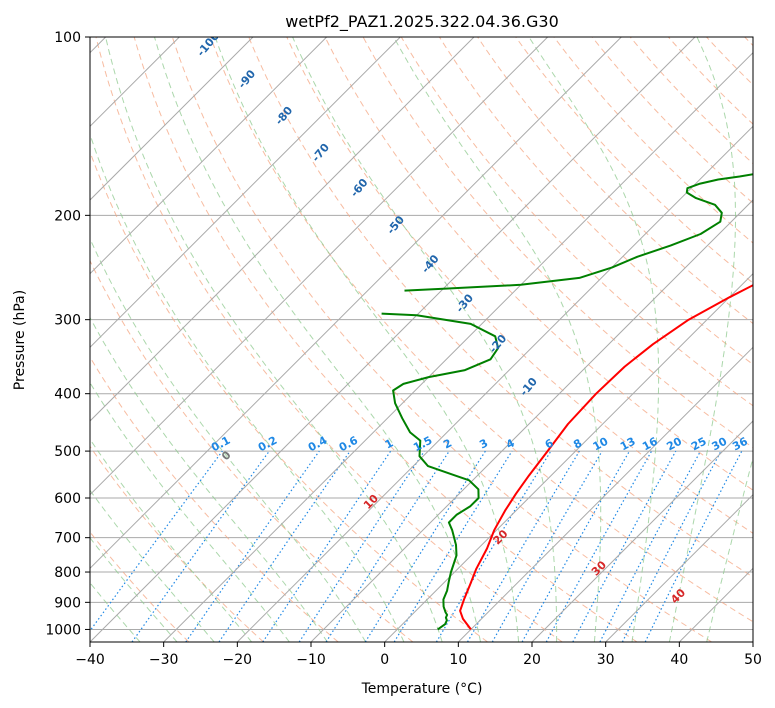  What do you see at coordinates (679, 660) in the screenshot?
I see `x-tick-label: 40` at bounding box center [679, 660].